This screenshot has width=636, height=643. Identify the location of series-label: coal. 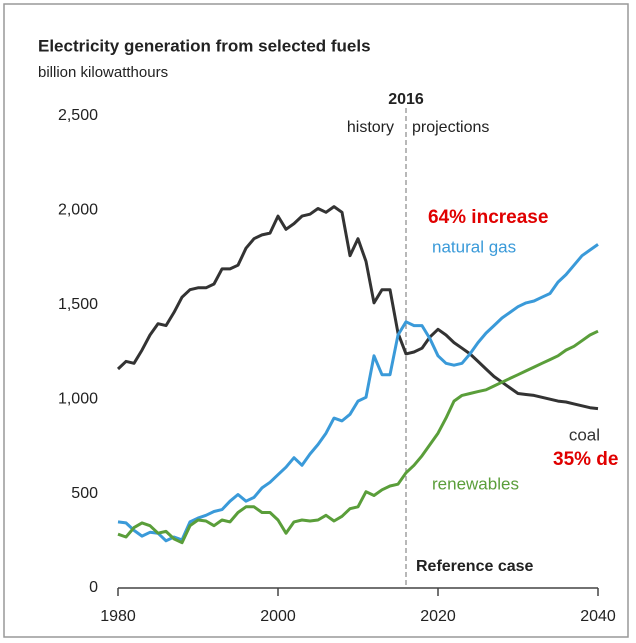
(584, 434).